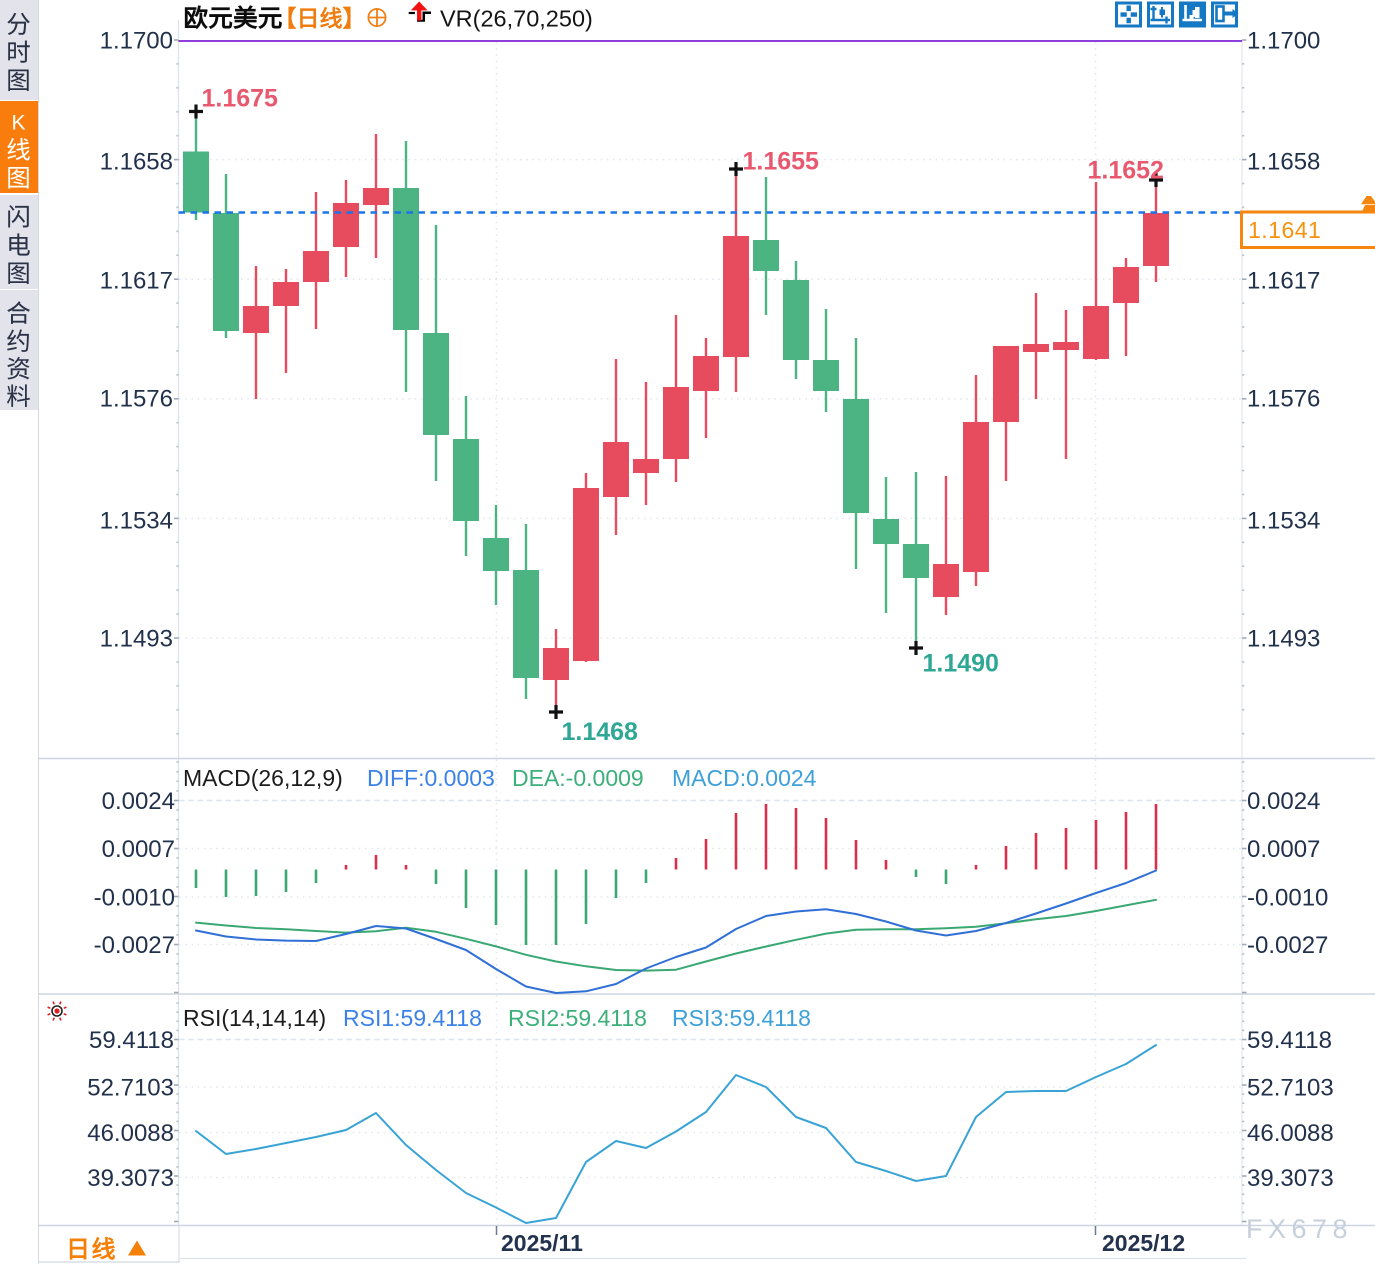 The image size is (1375, 1264). I want to click on svg-text: 1.1468, so click(600, 732).